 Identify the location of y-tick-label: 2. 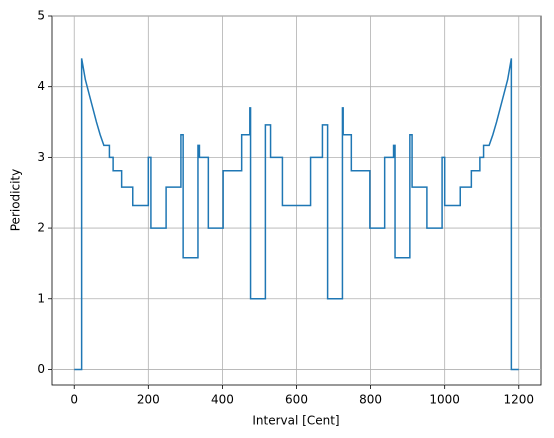
(41, 228).